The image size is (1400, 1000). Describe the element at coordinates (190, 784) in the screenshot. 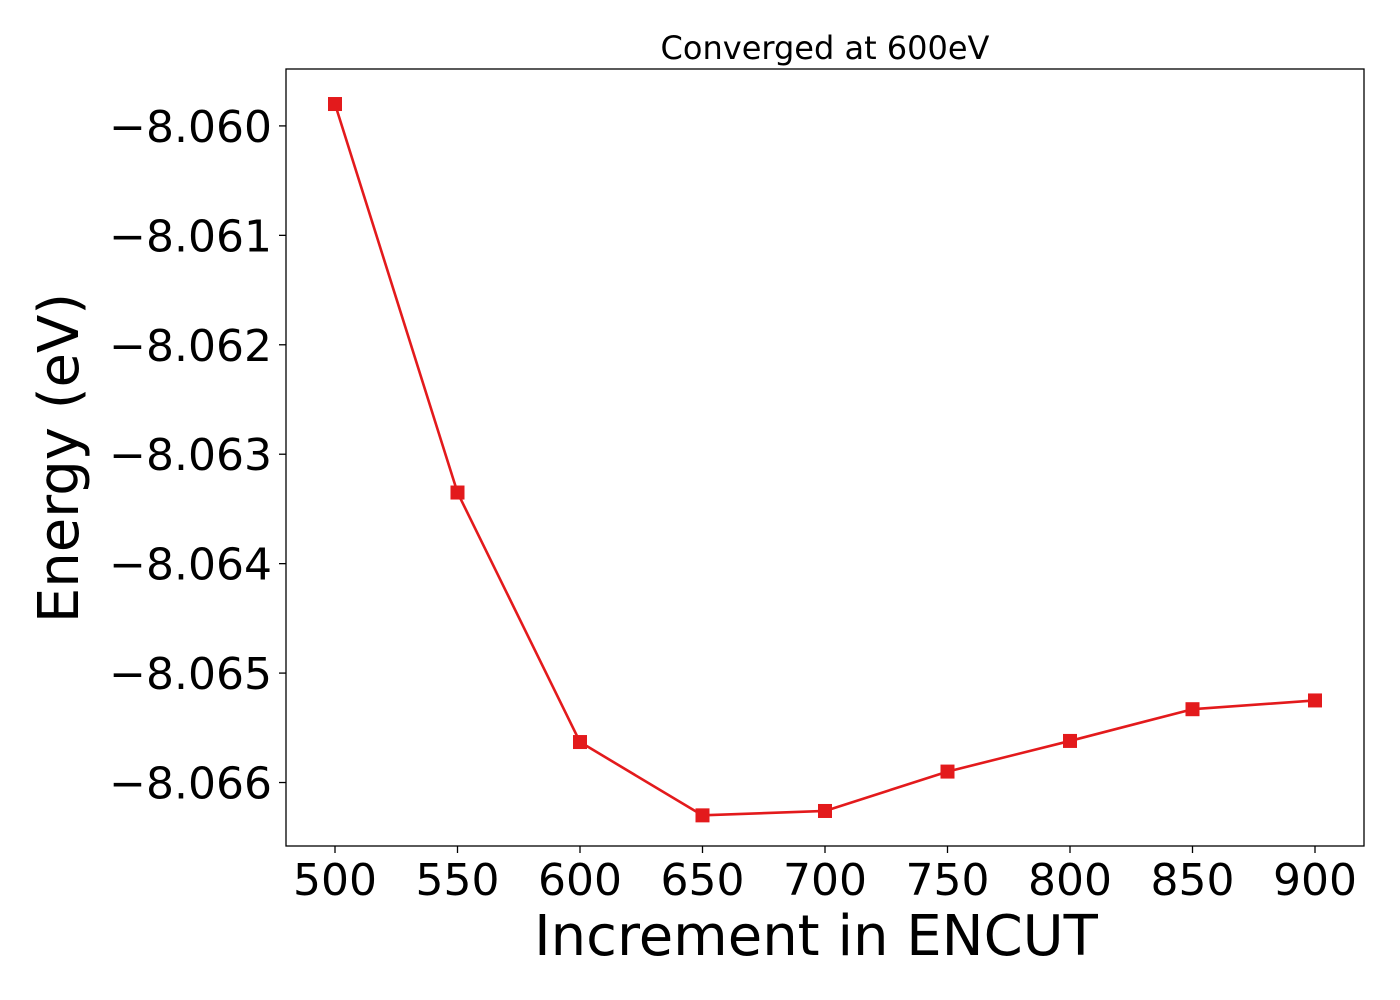

I see `y-tick-label: −8.066` at that location.